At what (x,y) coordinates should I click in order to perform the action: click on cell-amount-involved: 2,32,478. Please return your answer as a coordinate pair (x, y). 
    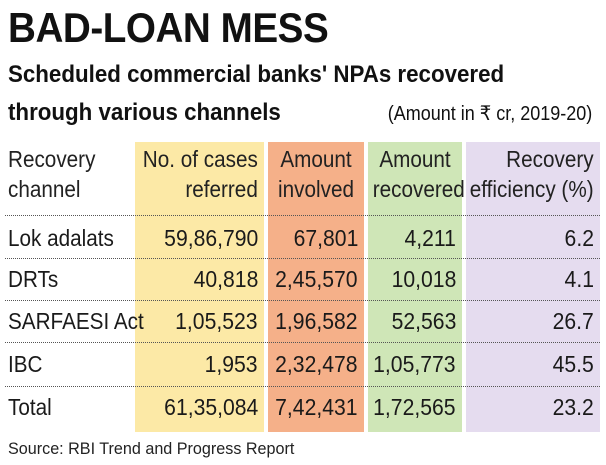
    Looking at the image, I should click on (316, 364).